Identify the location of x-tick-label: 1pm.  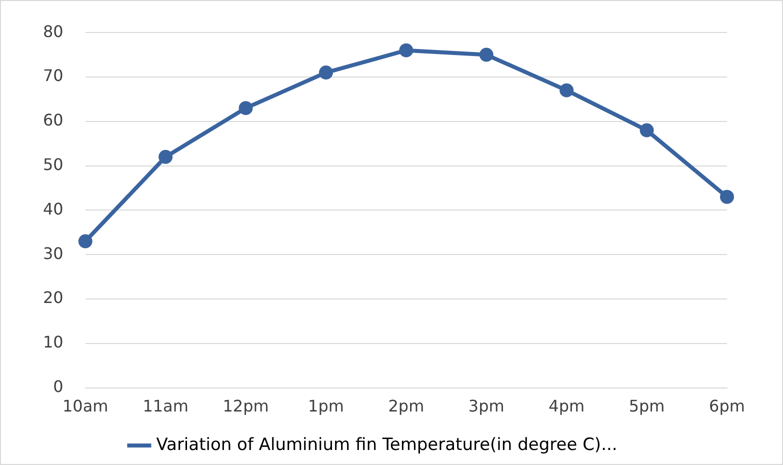
(326, 406).